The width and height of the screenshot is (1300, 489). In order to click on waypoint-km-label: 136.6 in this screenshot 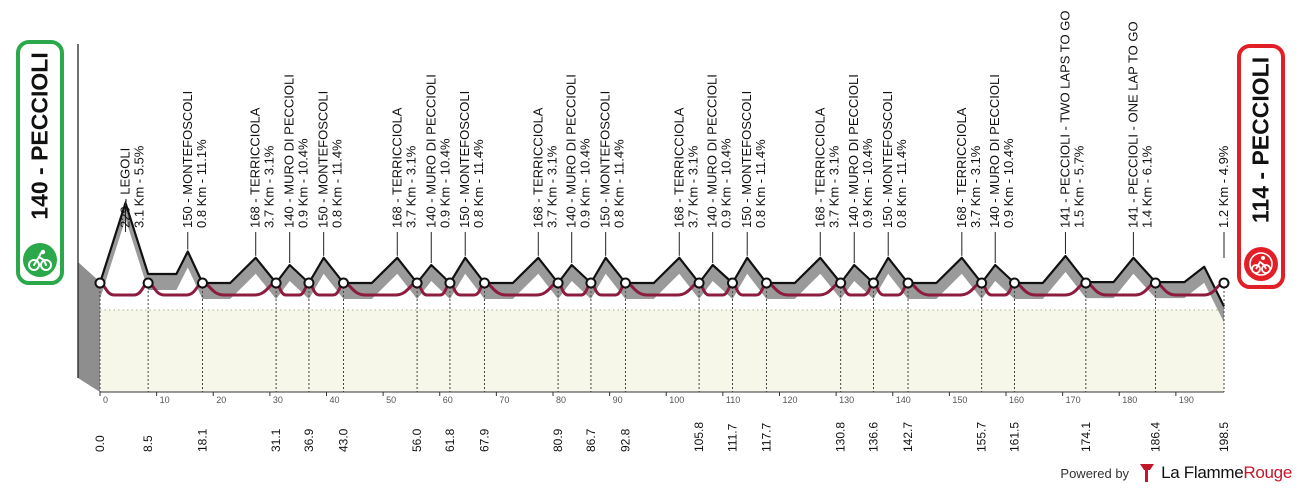, I will do `click(873, 437)`.